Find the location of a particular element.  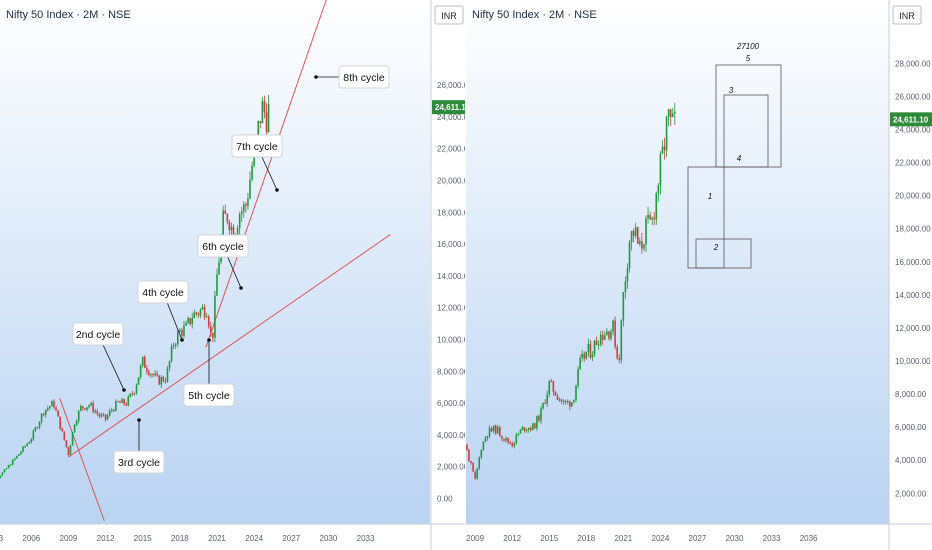

cycle-annotation: 7th cycle is located at coordinates (257, 163).